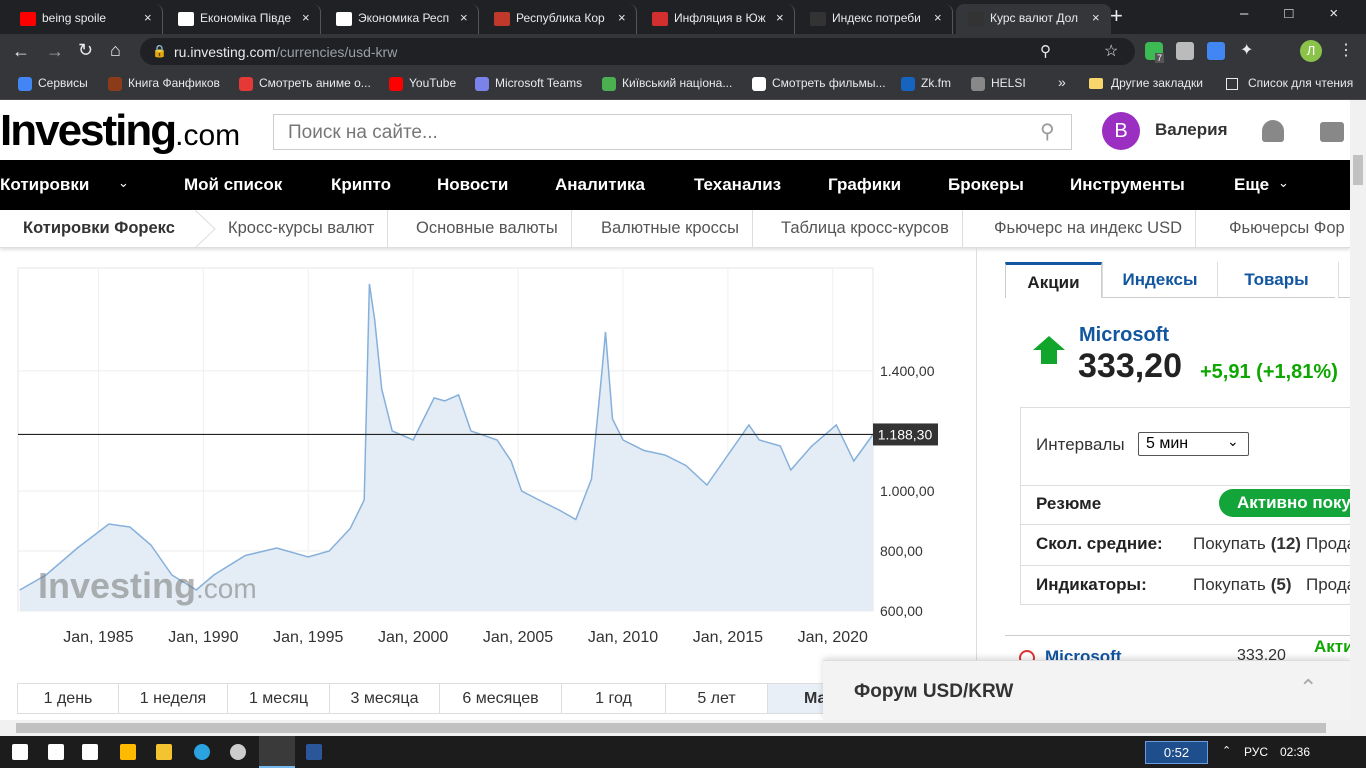 This screenshot has height=768, width=1366. I want to click on vertical-scrollbar, so click(1358, 418).